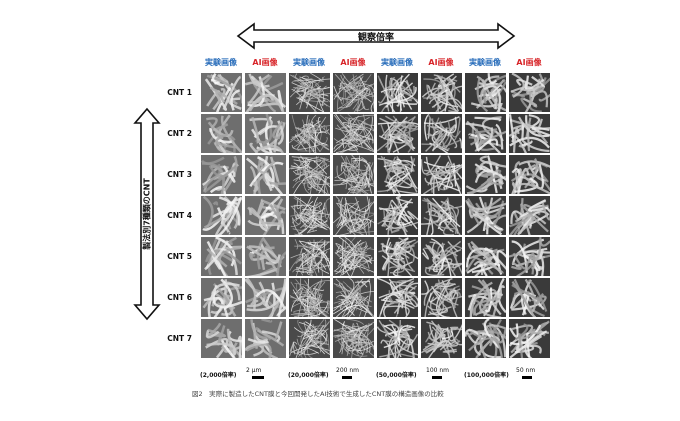 The height and width of the screenshot is (421, 680). I want to click on sem-image-ai-r6-c8, so click(529, 297).